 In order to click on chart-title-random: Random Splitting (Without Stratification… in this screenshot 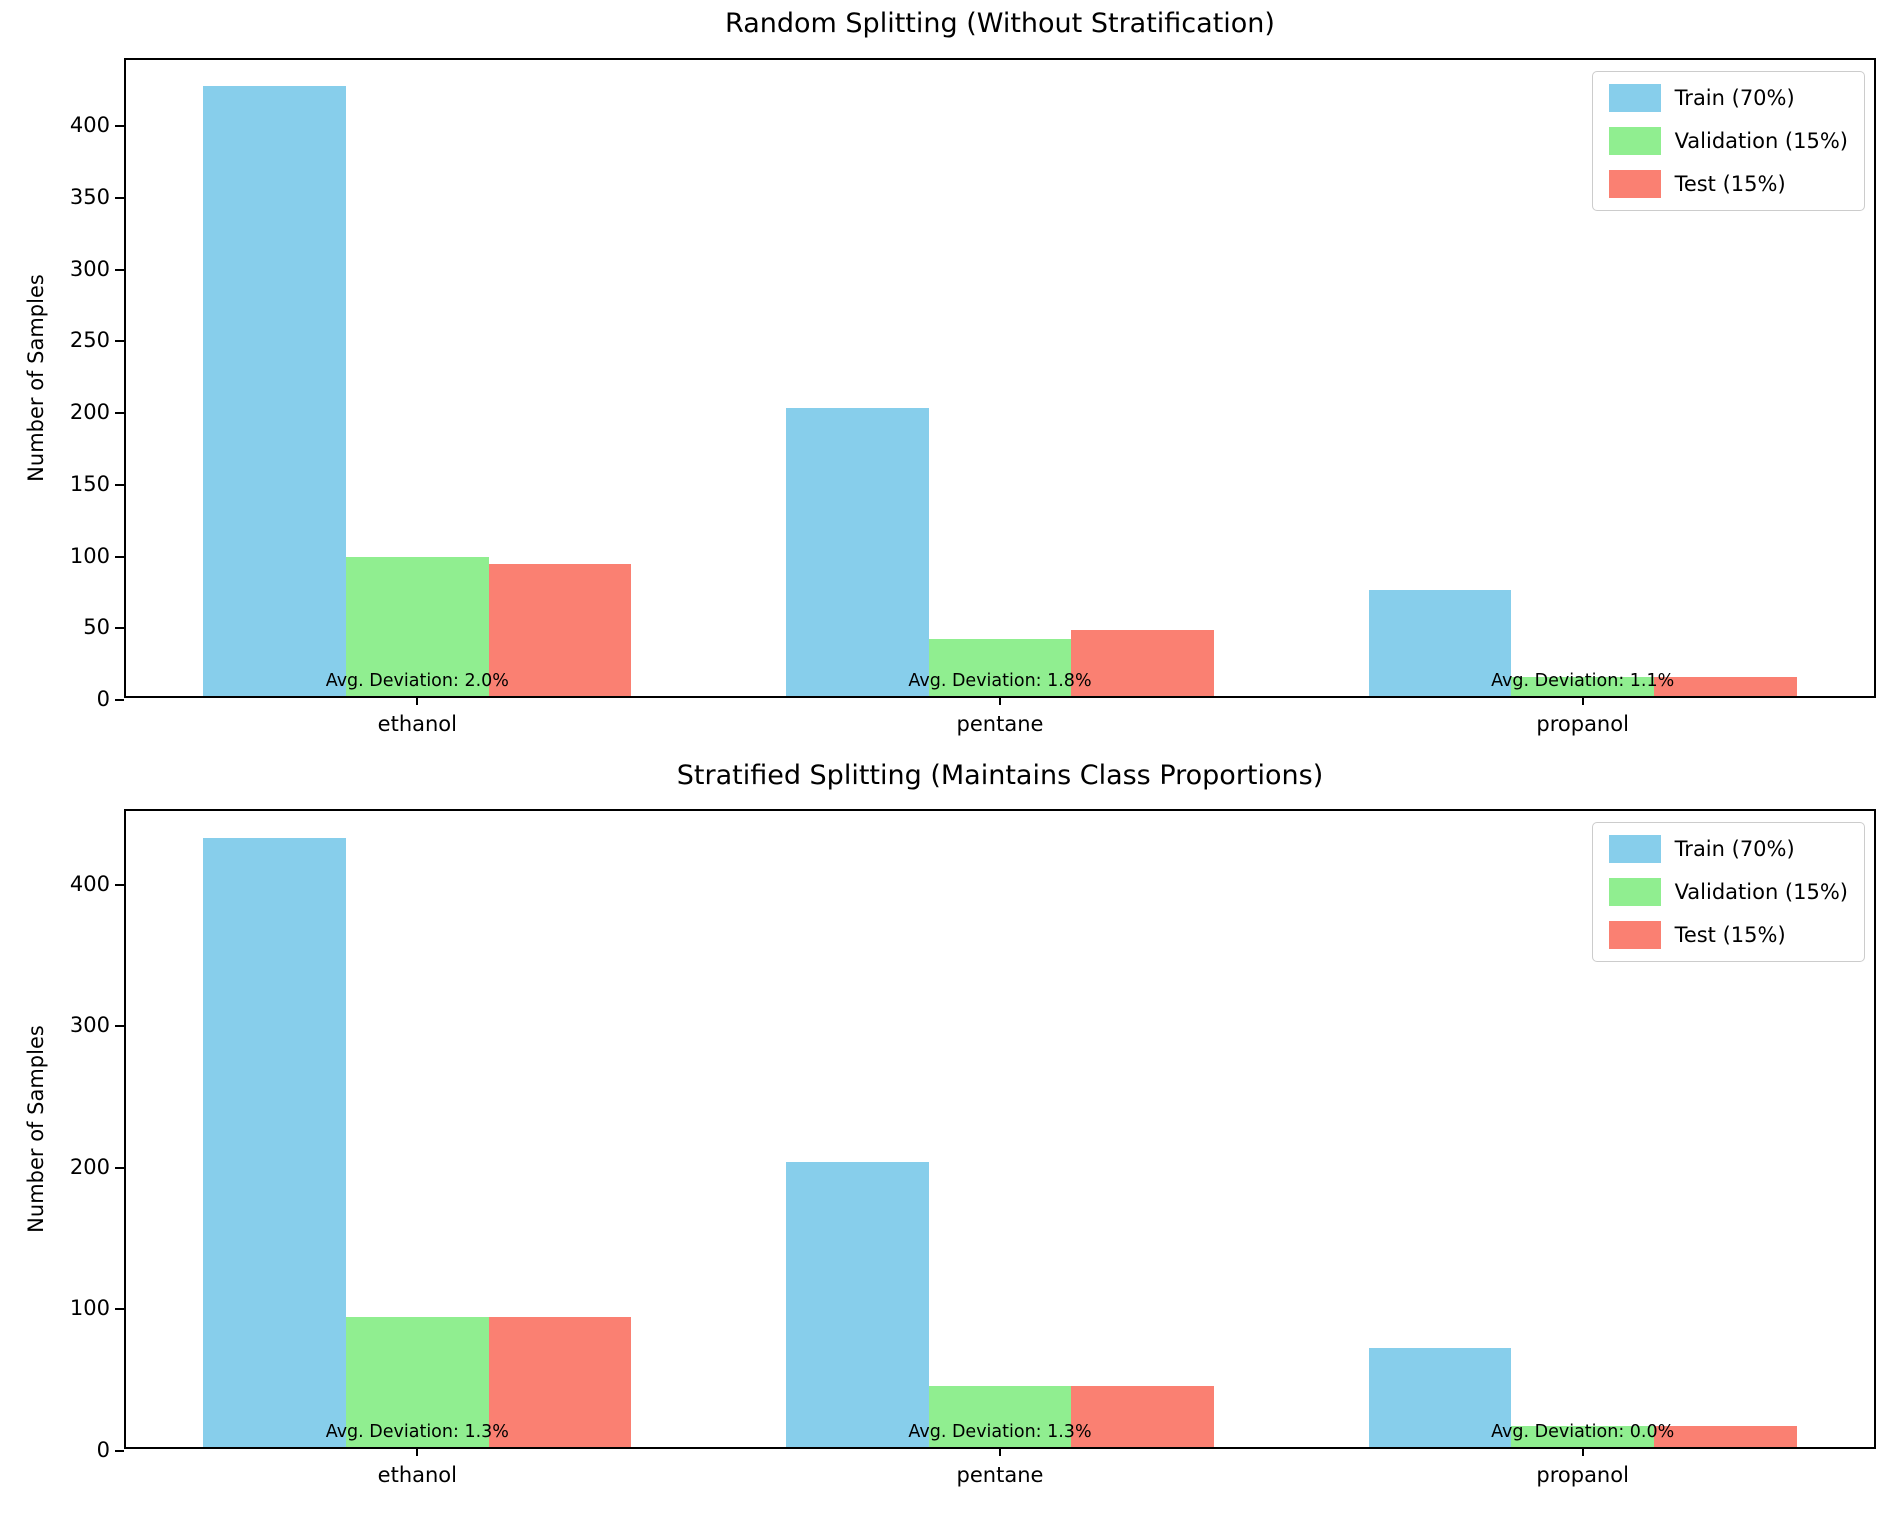, I will do `click(1000, 23)`.